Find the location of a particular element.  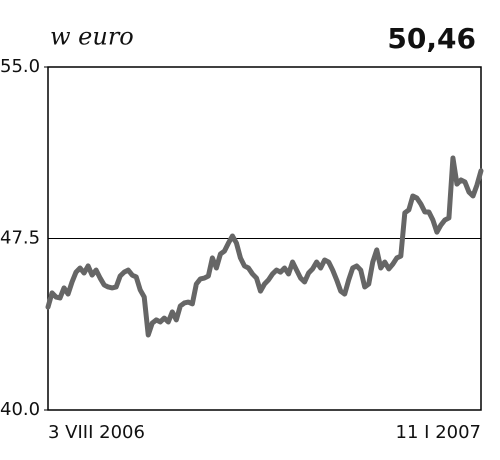

x-tick-label: 3 VIII 2006 is located at coordinates (96, 432).